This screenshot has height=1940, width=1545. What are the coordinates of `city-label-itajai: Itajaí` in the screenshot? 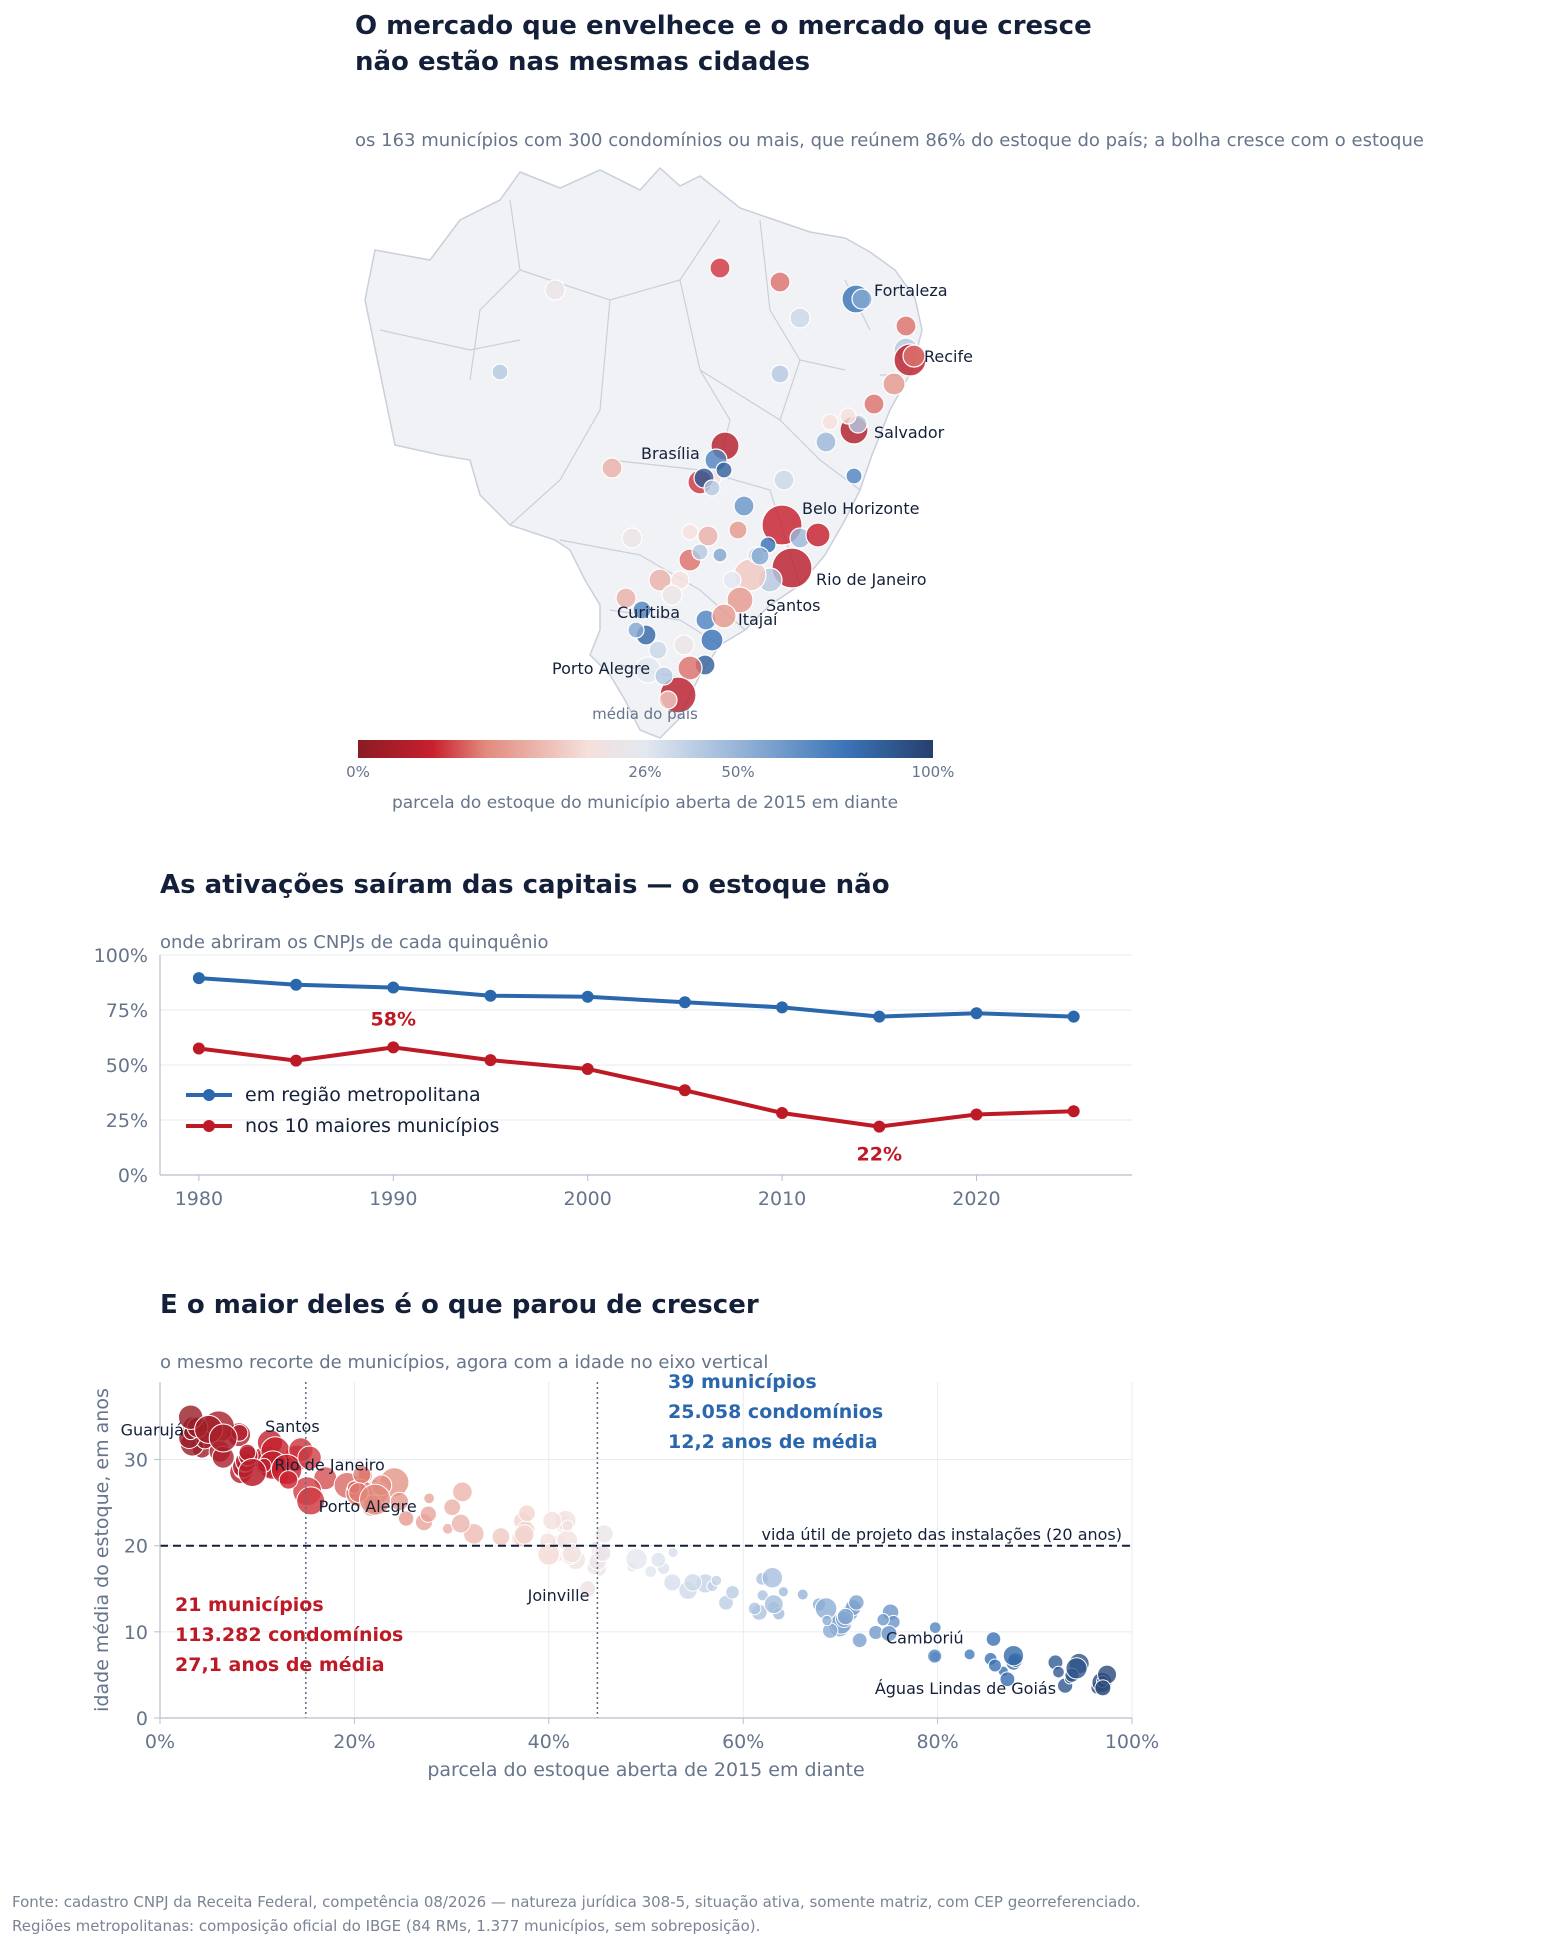 It's located at (758, 619).